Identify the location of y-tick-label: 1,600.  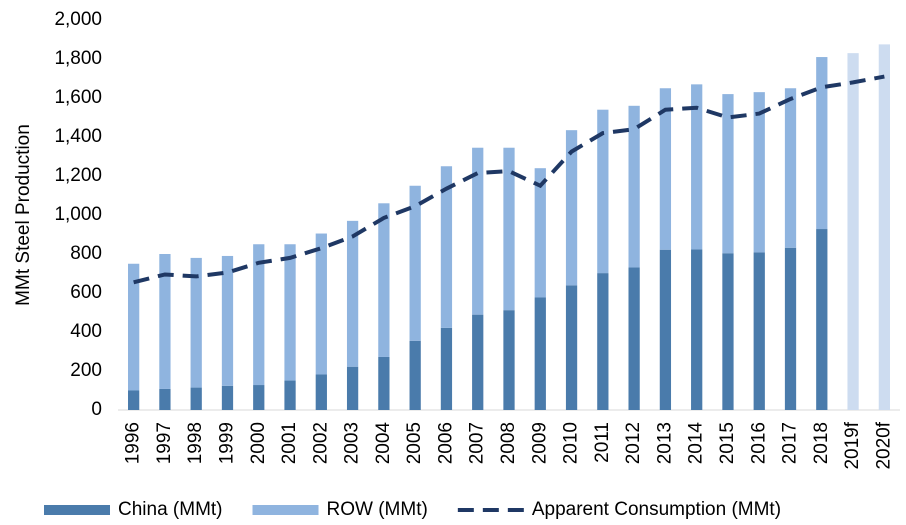
(78, 97).